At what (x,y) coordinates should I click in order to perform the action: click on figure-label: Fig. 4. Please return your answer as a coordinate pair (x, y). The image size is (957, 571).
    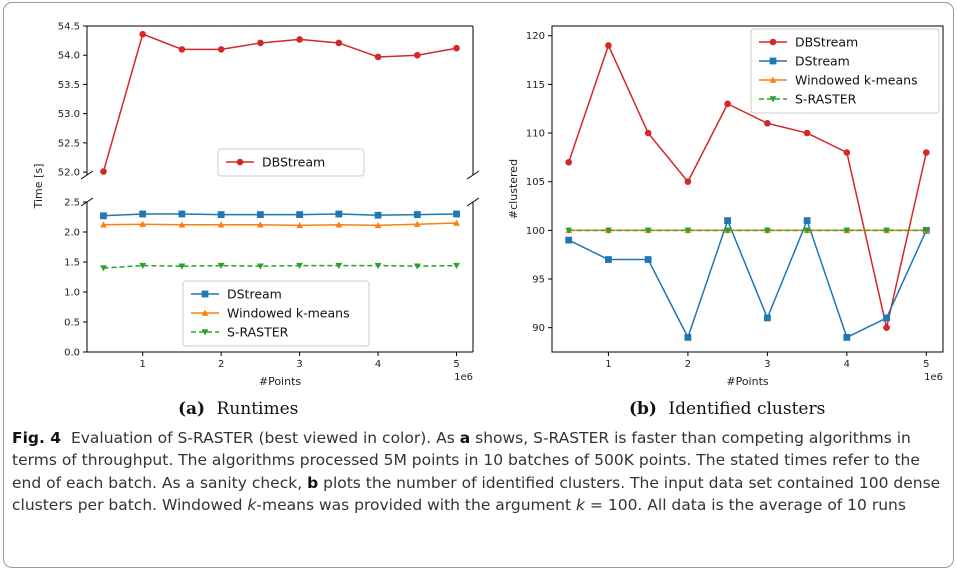
    Looking at the image, I should click on (37, 438).